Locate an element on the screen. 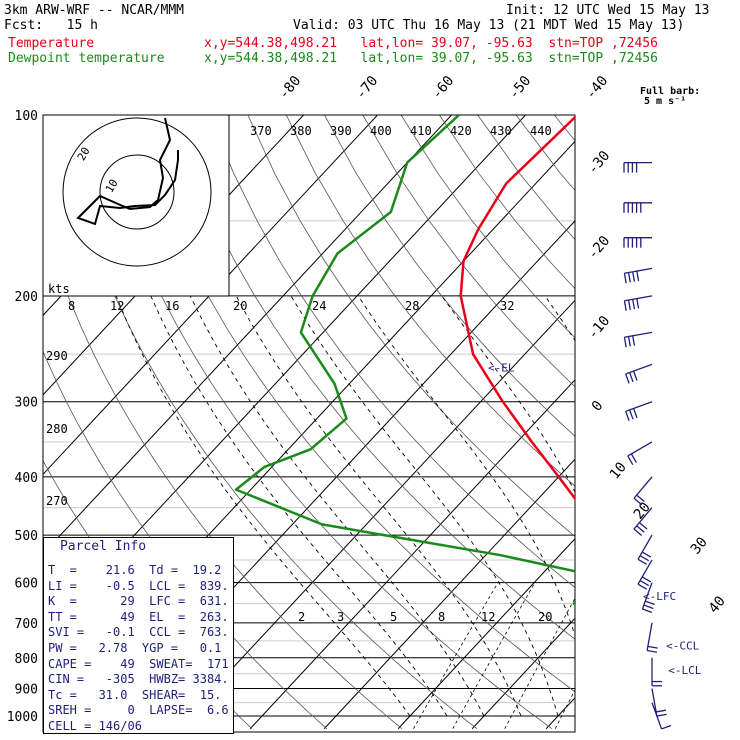  hodograph-ring-label: 10 is located at coordinates (112, 186).